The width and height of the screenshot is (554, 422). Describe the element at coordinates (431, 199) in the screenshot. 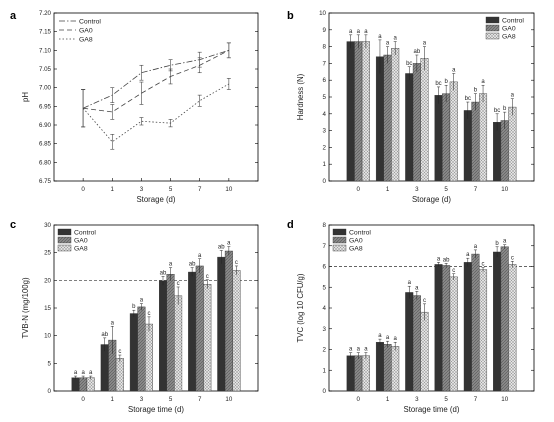

I see `x-axis-label: Storage (d)` at that location.